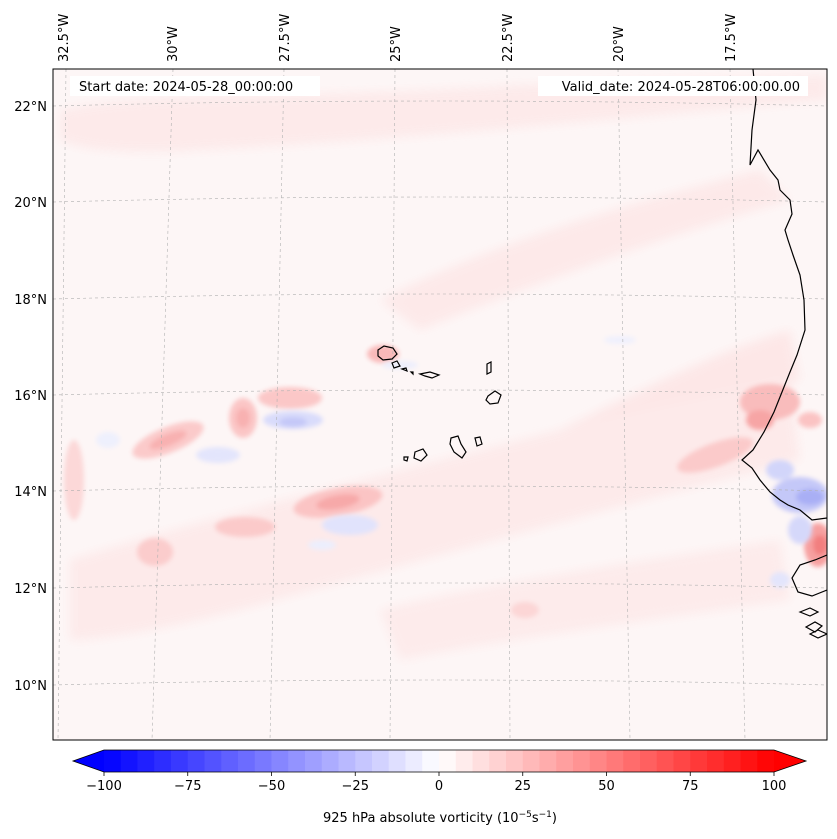 The image size is (837, 839). I want to click on africa-coastline-south, so click(809, 575).